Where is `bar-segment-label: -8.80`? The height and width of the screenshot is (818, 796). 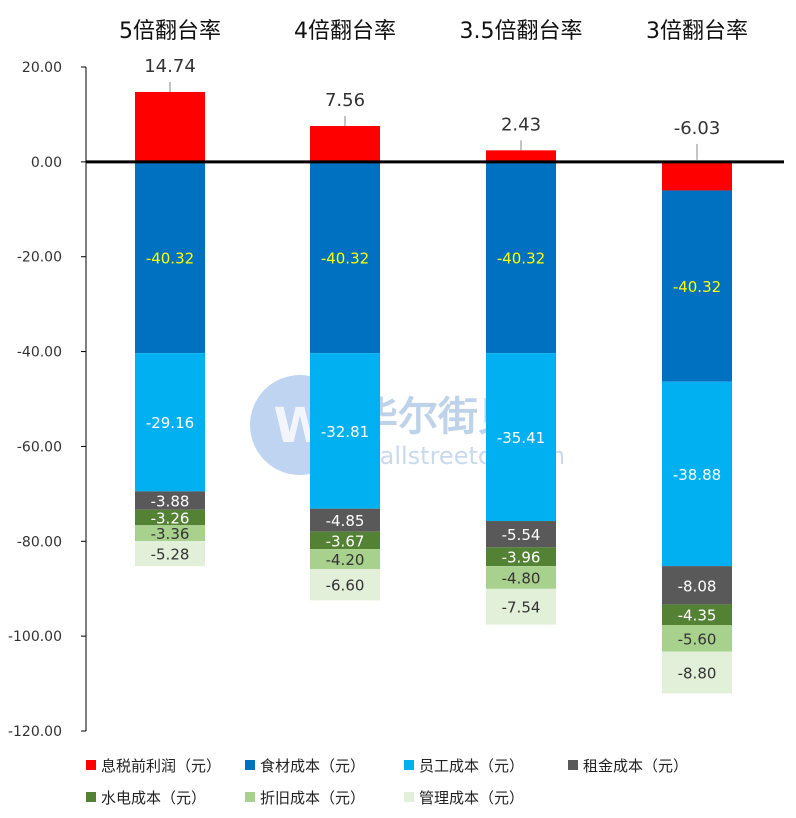
bar-segment-label: -8.80 is located at coordinates (697, 673).